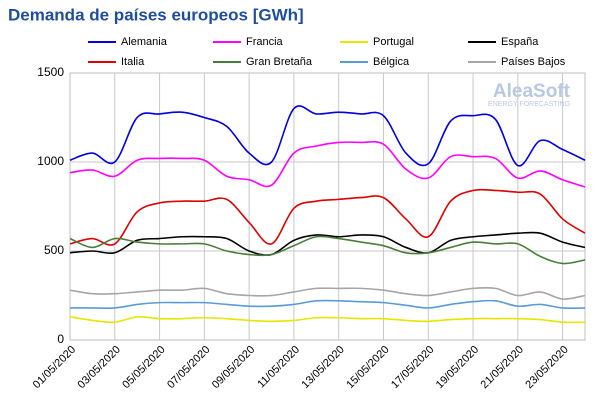 The height and width of the screenshot is (418, 600). What do you see at coordinates (278, 367) in the screenshot?
I see `x-tick-label: 11/05/2020` at bounding box center [278, 367].